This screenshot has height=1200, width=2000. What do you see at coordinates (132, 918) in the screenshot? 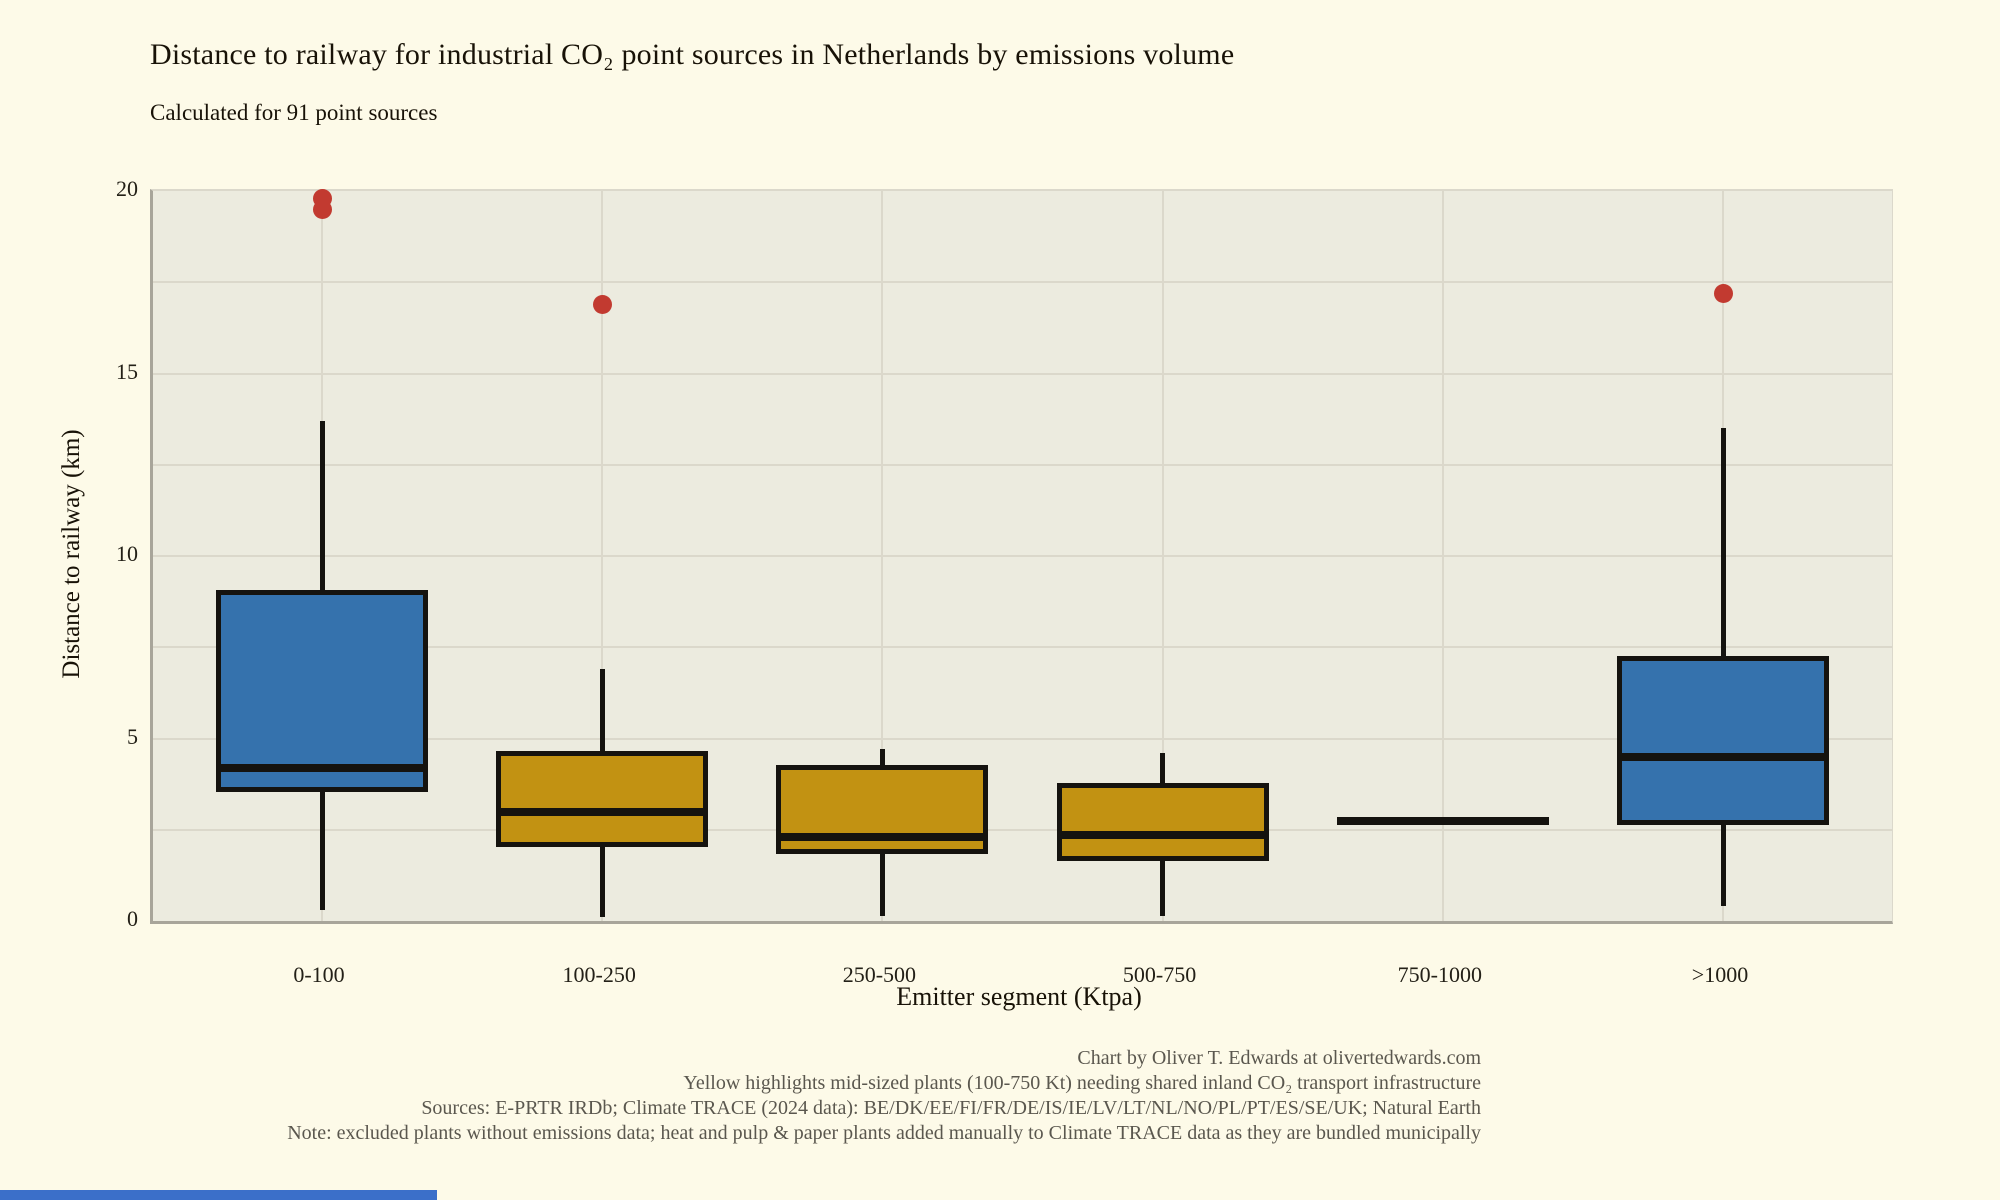
I see `y-tick-label: 0` at bounding box center [132, 918].